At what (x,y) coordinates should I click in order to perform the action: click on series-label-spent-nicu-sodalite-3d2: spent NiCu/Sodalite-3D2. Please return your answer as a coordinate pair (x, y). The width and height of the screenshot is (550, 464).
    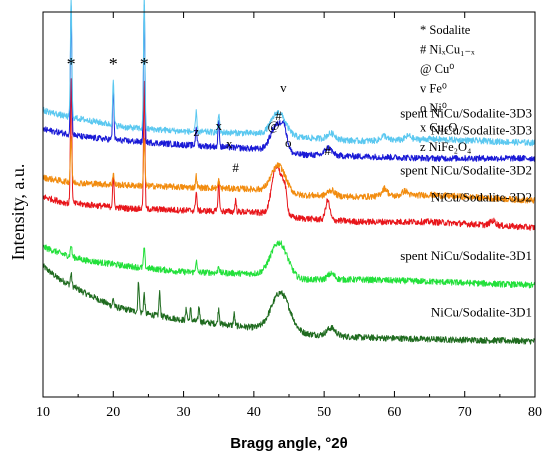
    Looking at the image, I should click on (466, 170).